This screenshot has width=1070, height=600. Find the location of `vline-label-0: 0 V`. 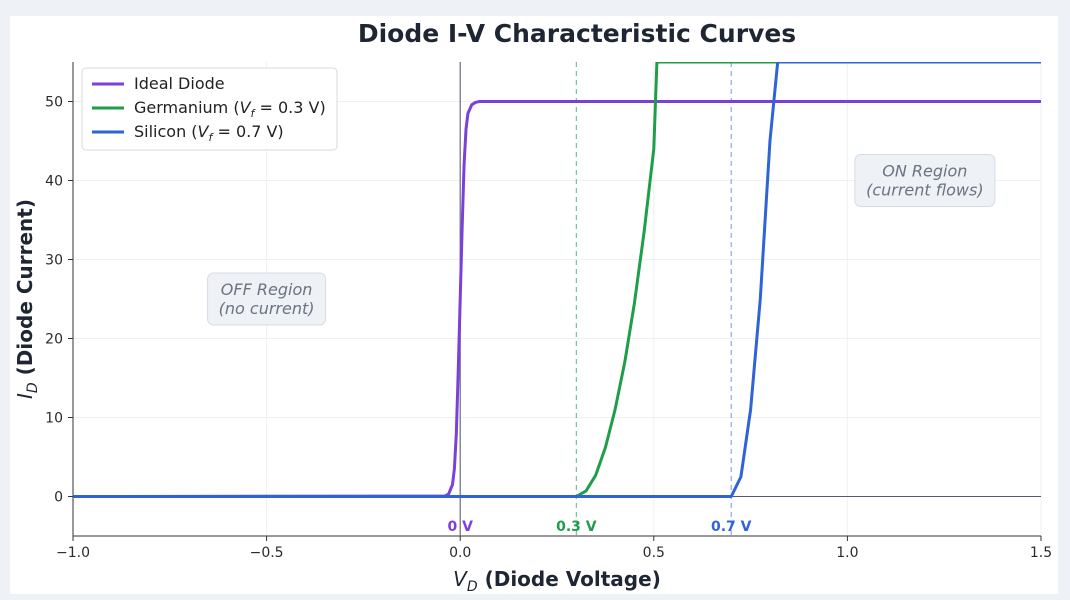

vline-label-0: 0 V is located at coordinates (460, 527).